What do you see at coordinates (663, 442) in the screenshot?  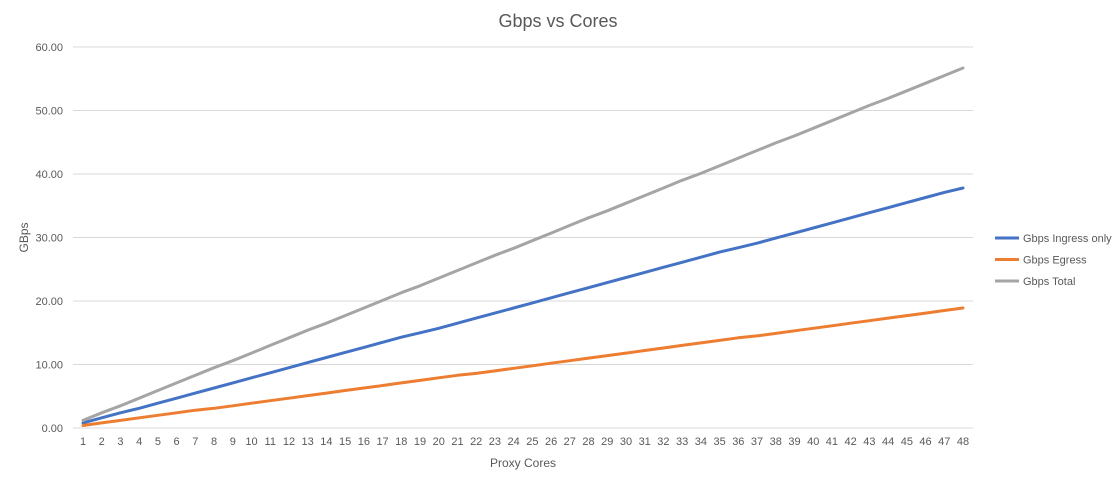 I see `x-tick-label: 32` at bounding box center [663, 442].